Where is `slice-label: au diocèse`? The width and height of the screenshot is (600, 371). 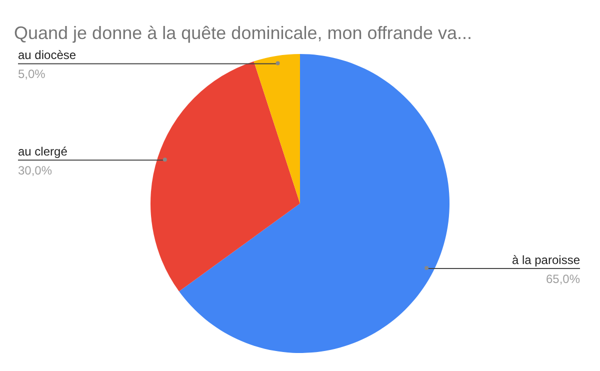
slice-label: au diocèse is located at coordinates (47, 55).